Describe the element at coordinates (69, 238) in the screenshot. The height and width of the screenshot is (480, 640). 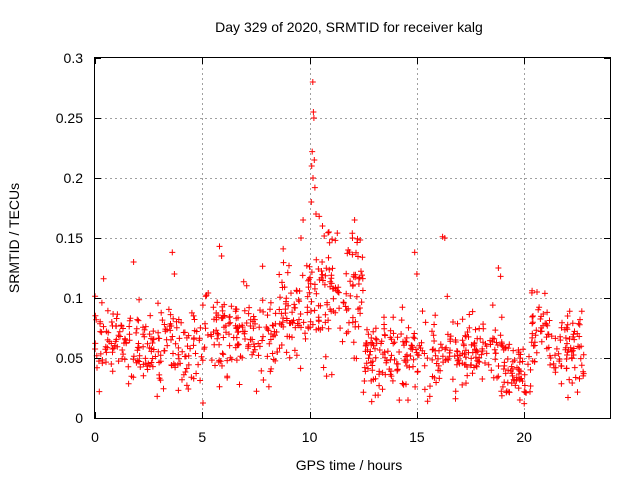
I see `y-tick-label: 0.15` at that location.